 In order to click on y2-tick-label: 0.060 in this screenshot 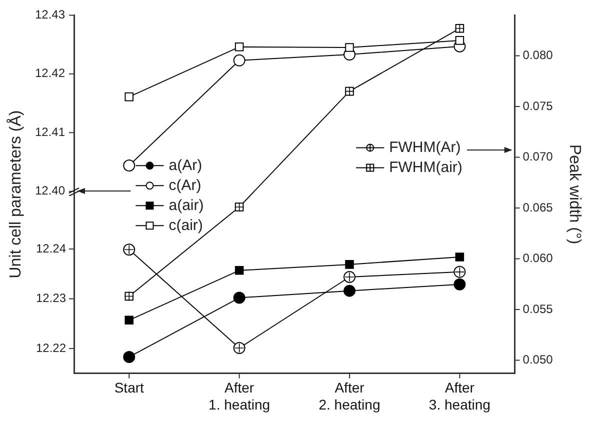, I will do `click(538, 258)`.